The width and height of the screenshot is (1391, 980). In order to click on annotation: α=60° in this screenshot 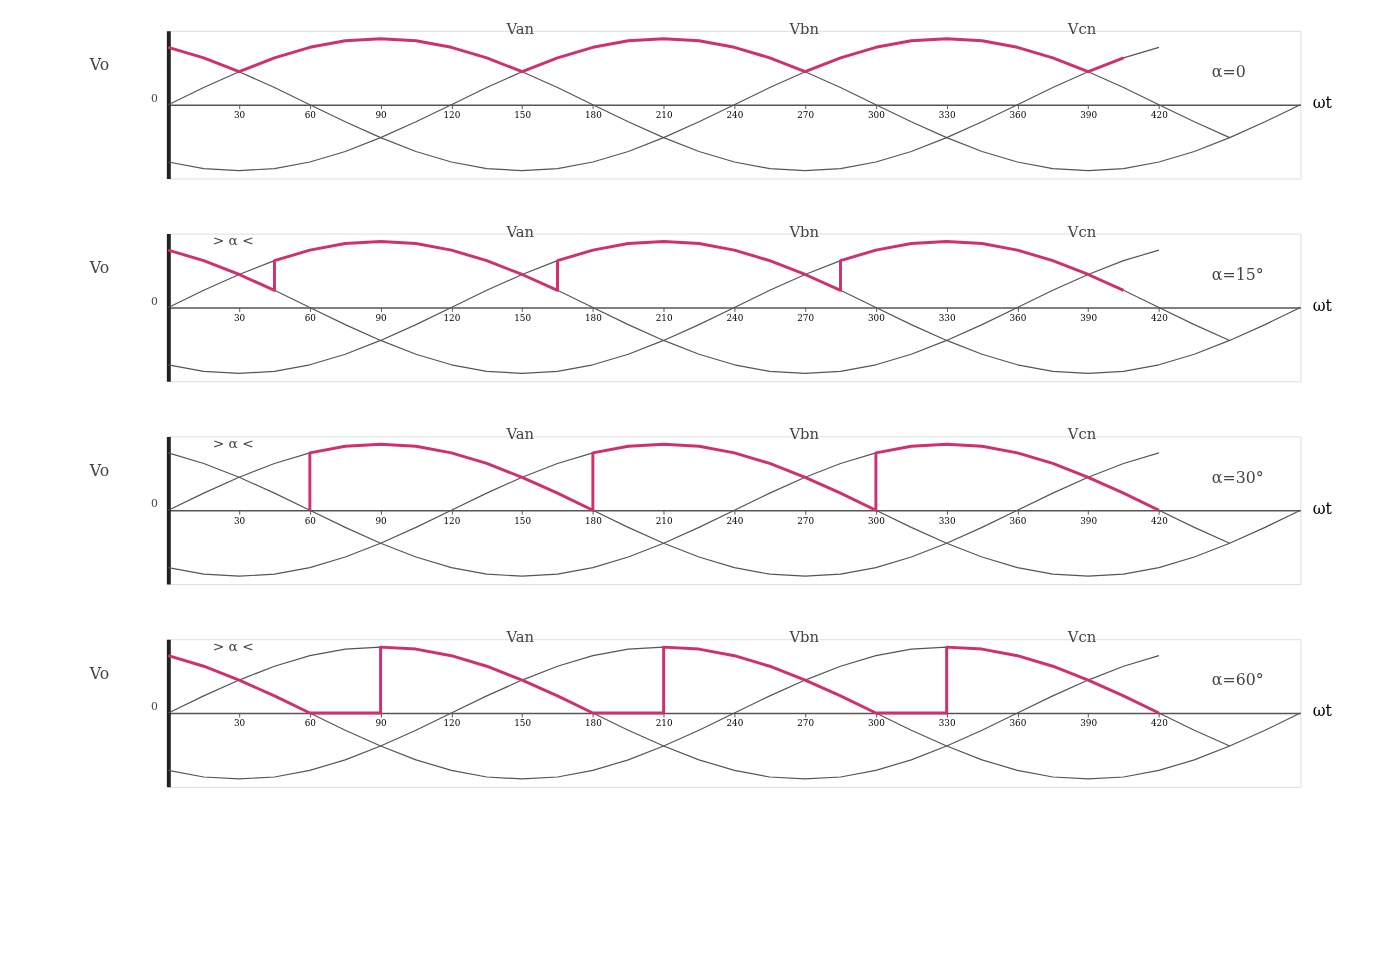, I will do `click(1237, 680)`.